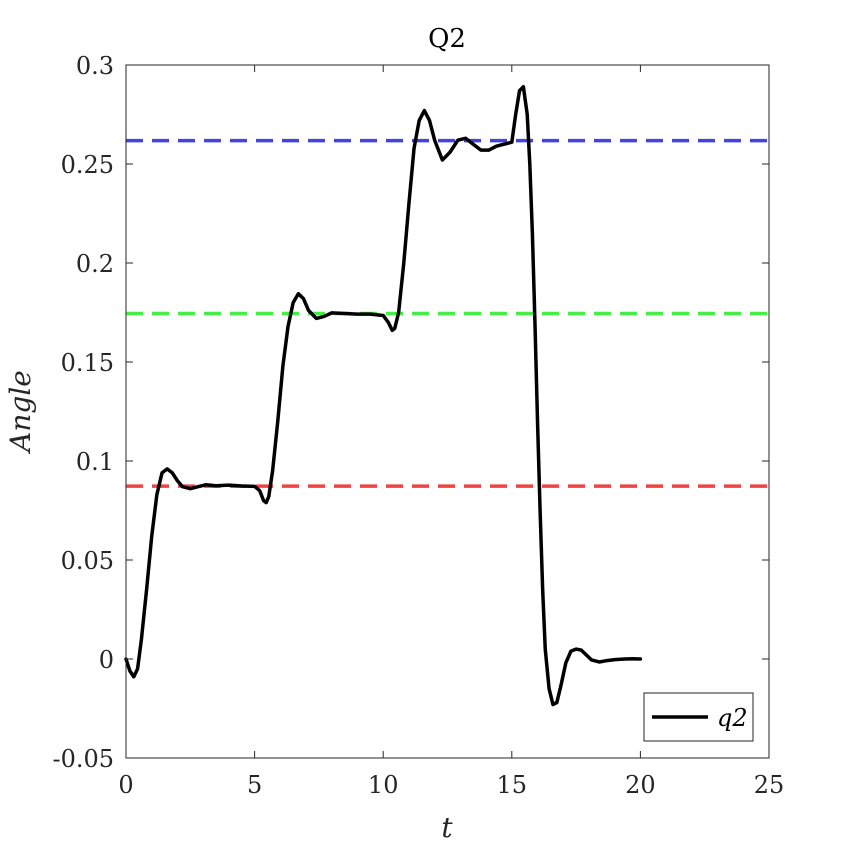 The image size is (850, 850). What do you see at coordinates (125, 785) in the screenshot?
I see `x-tick-label: 0` at bounding box center [125, 785].